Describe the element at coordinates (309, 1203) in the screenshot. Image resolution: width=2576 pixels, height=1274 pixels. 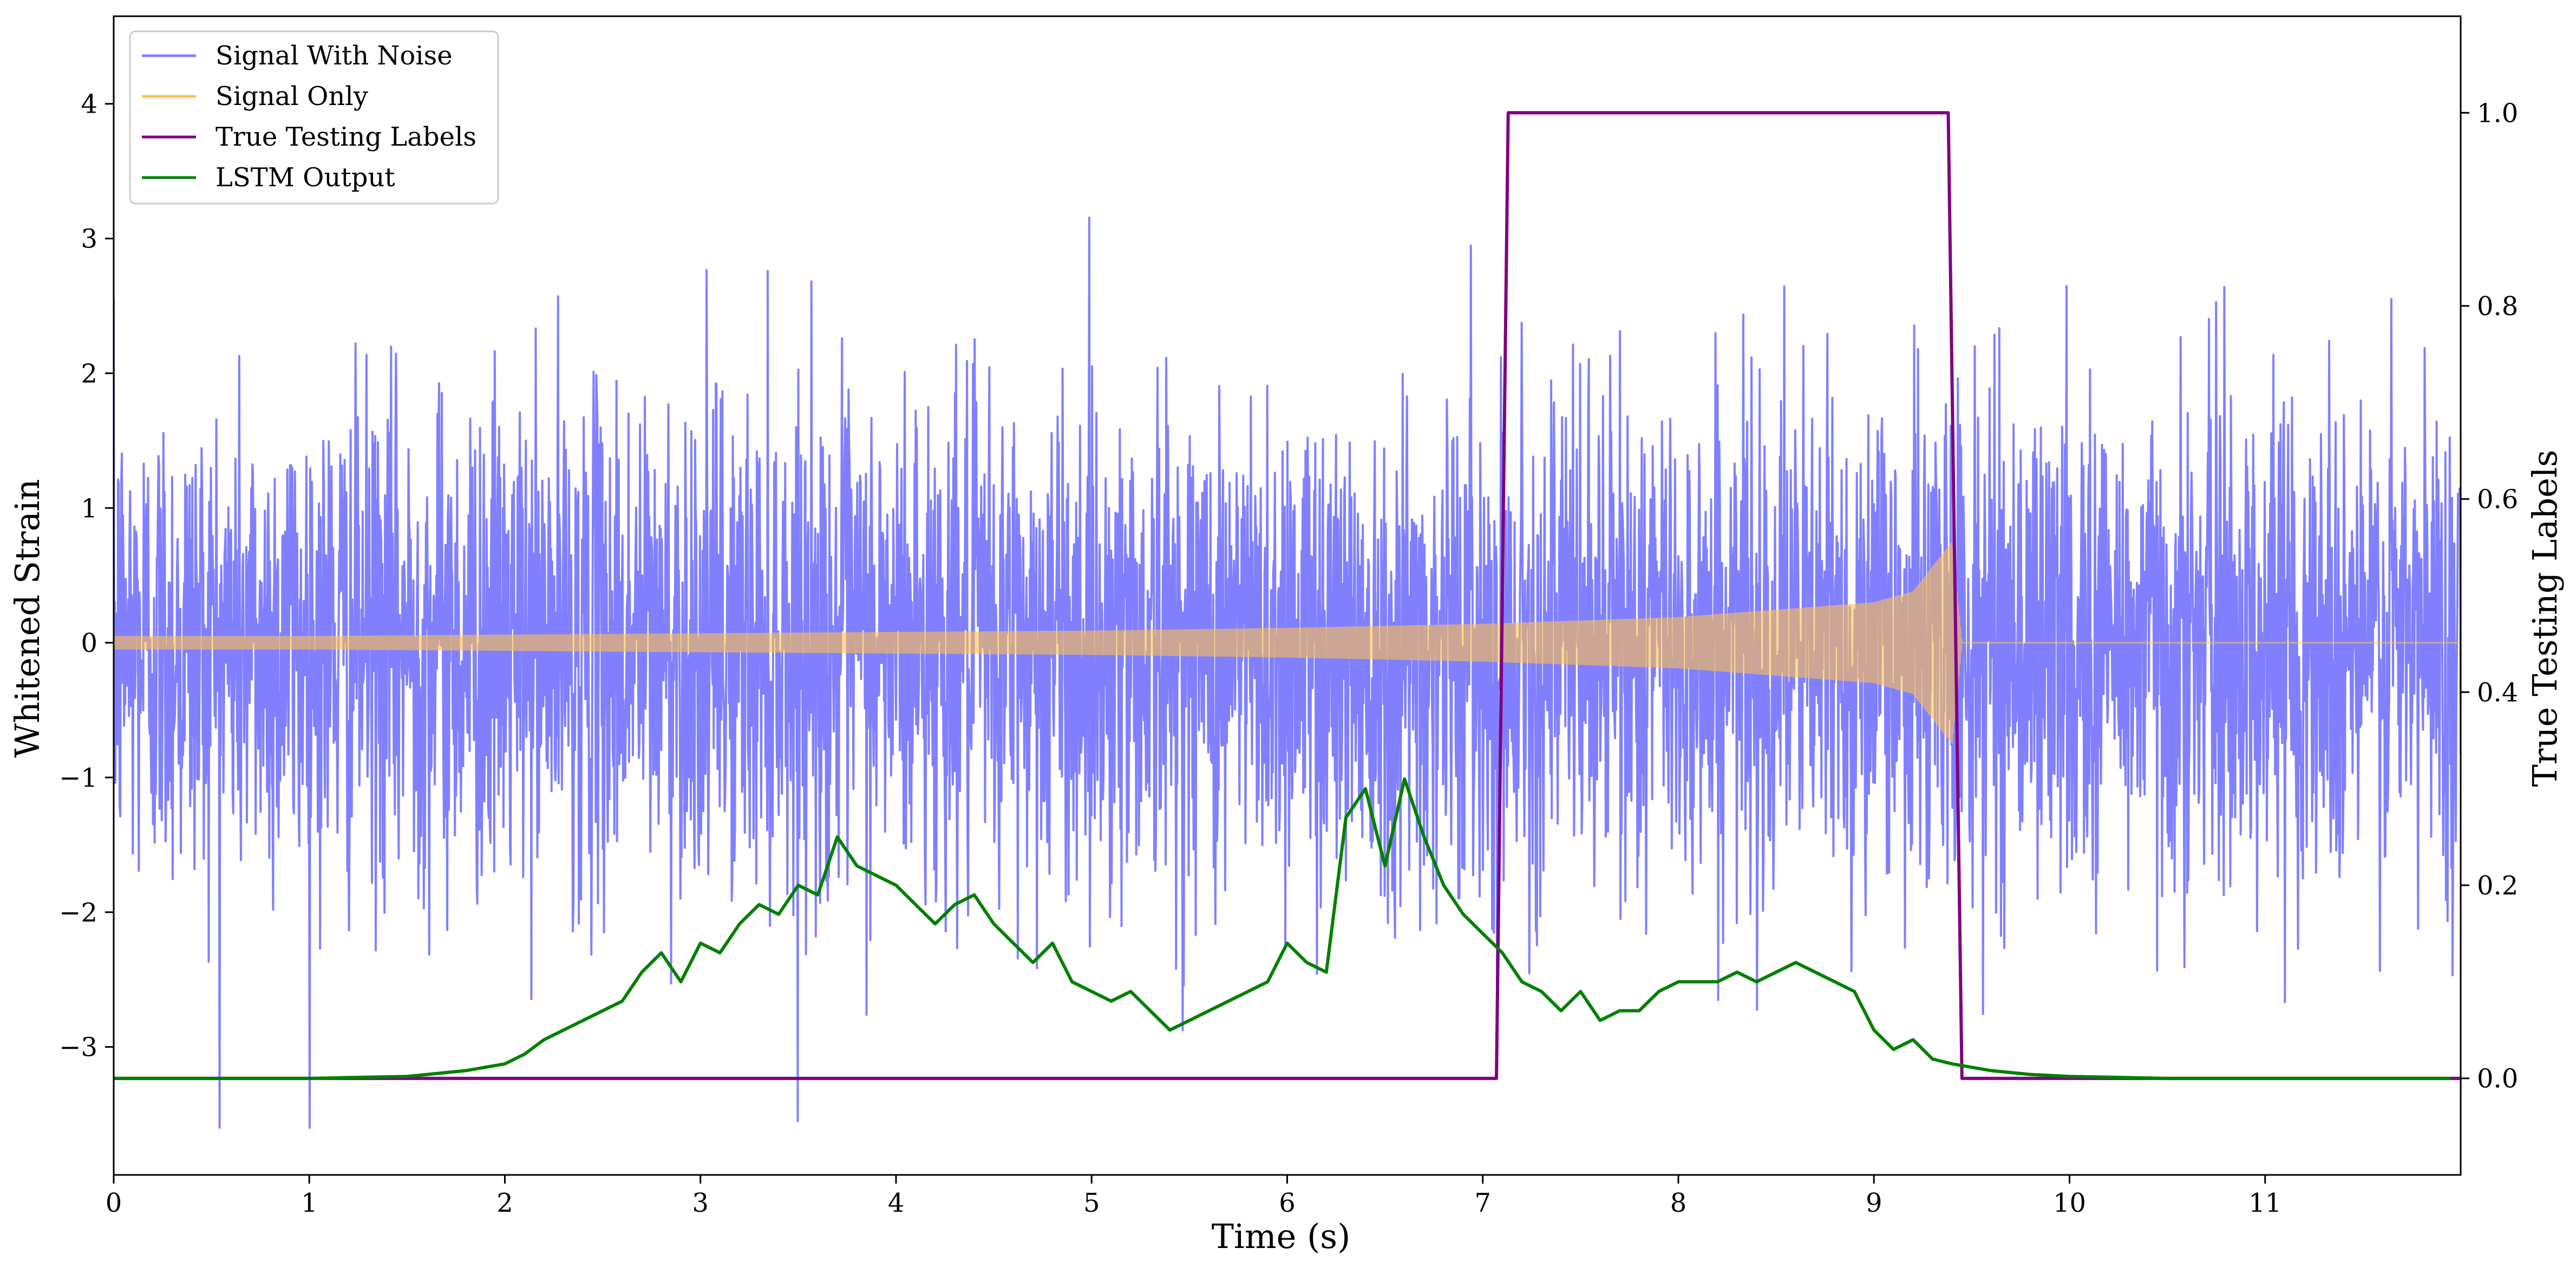
I see `x-tick-label: 1` at that location.